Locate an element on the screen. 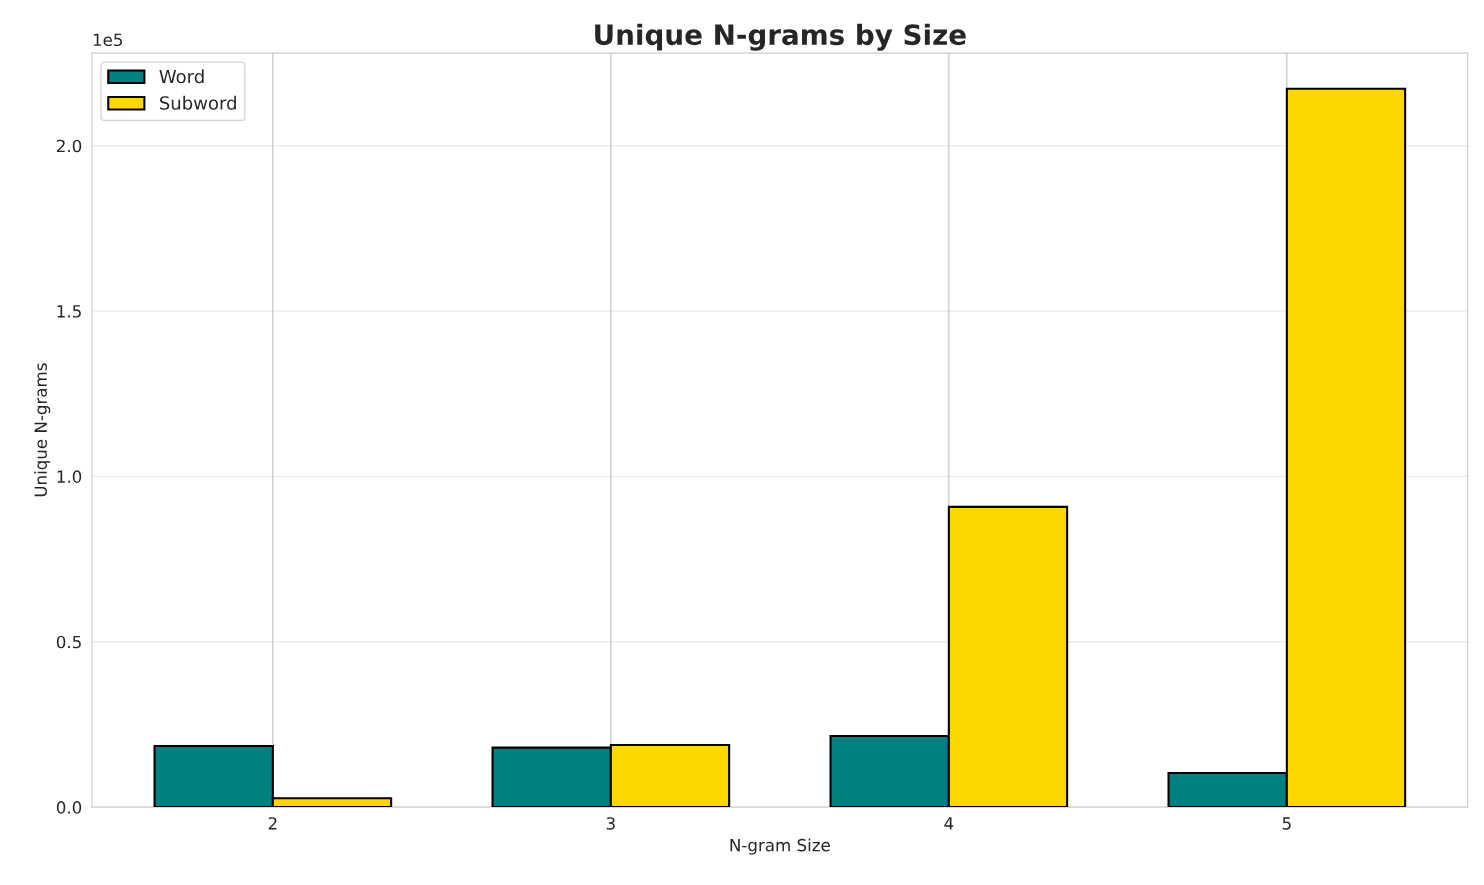  y-axis-title: Unique N-grams is located at coordinates (42, 430).